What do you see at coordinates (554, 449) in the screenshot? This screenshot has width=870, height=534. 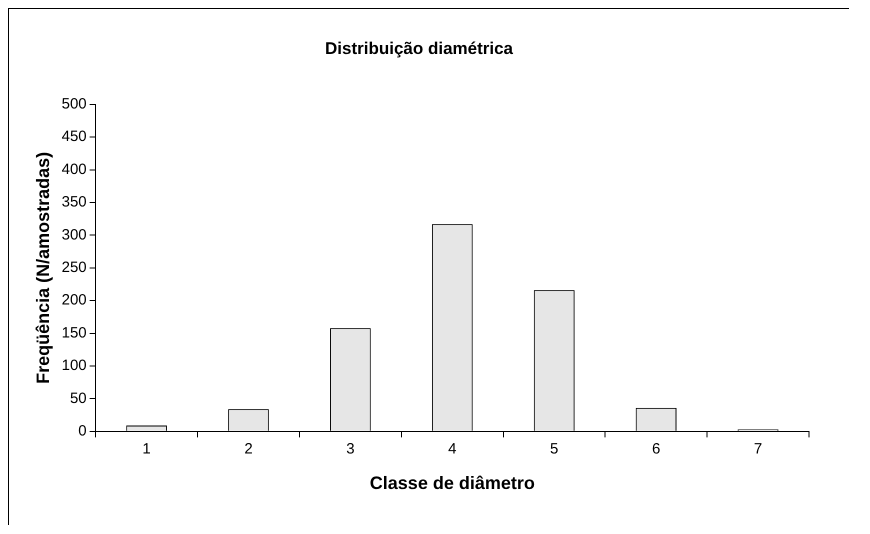 I see `x-tick-label: 5` at bounding box center [554, 449].